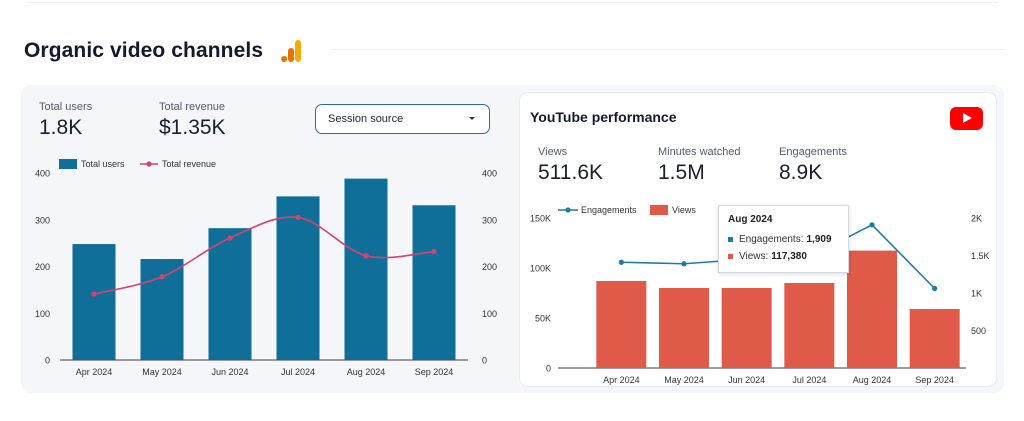 The height and width of the screenshot is (421, 1024). Describe the element at coordinates (540, 219) in the screenshot. I see `y-left-tick-label: 150K` at that location.